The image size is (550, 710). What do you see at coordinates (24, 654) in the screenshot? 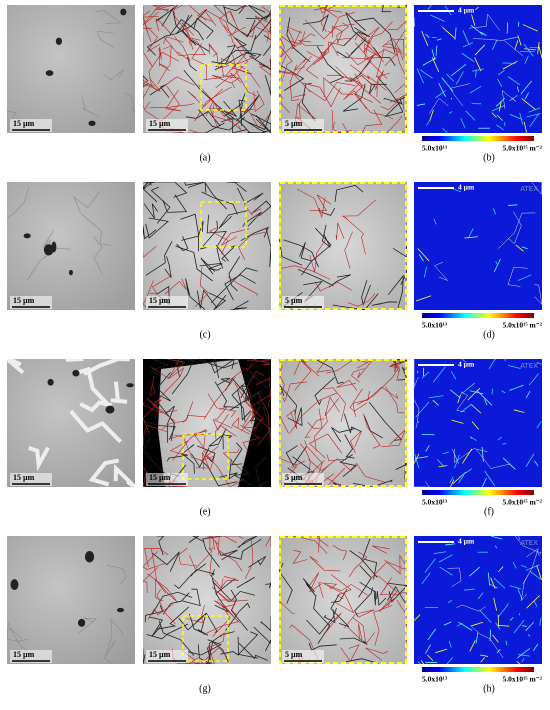
I see `scale-bar-label: 15 µm` at bounding box center [24, 654].